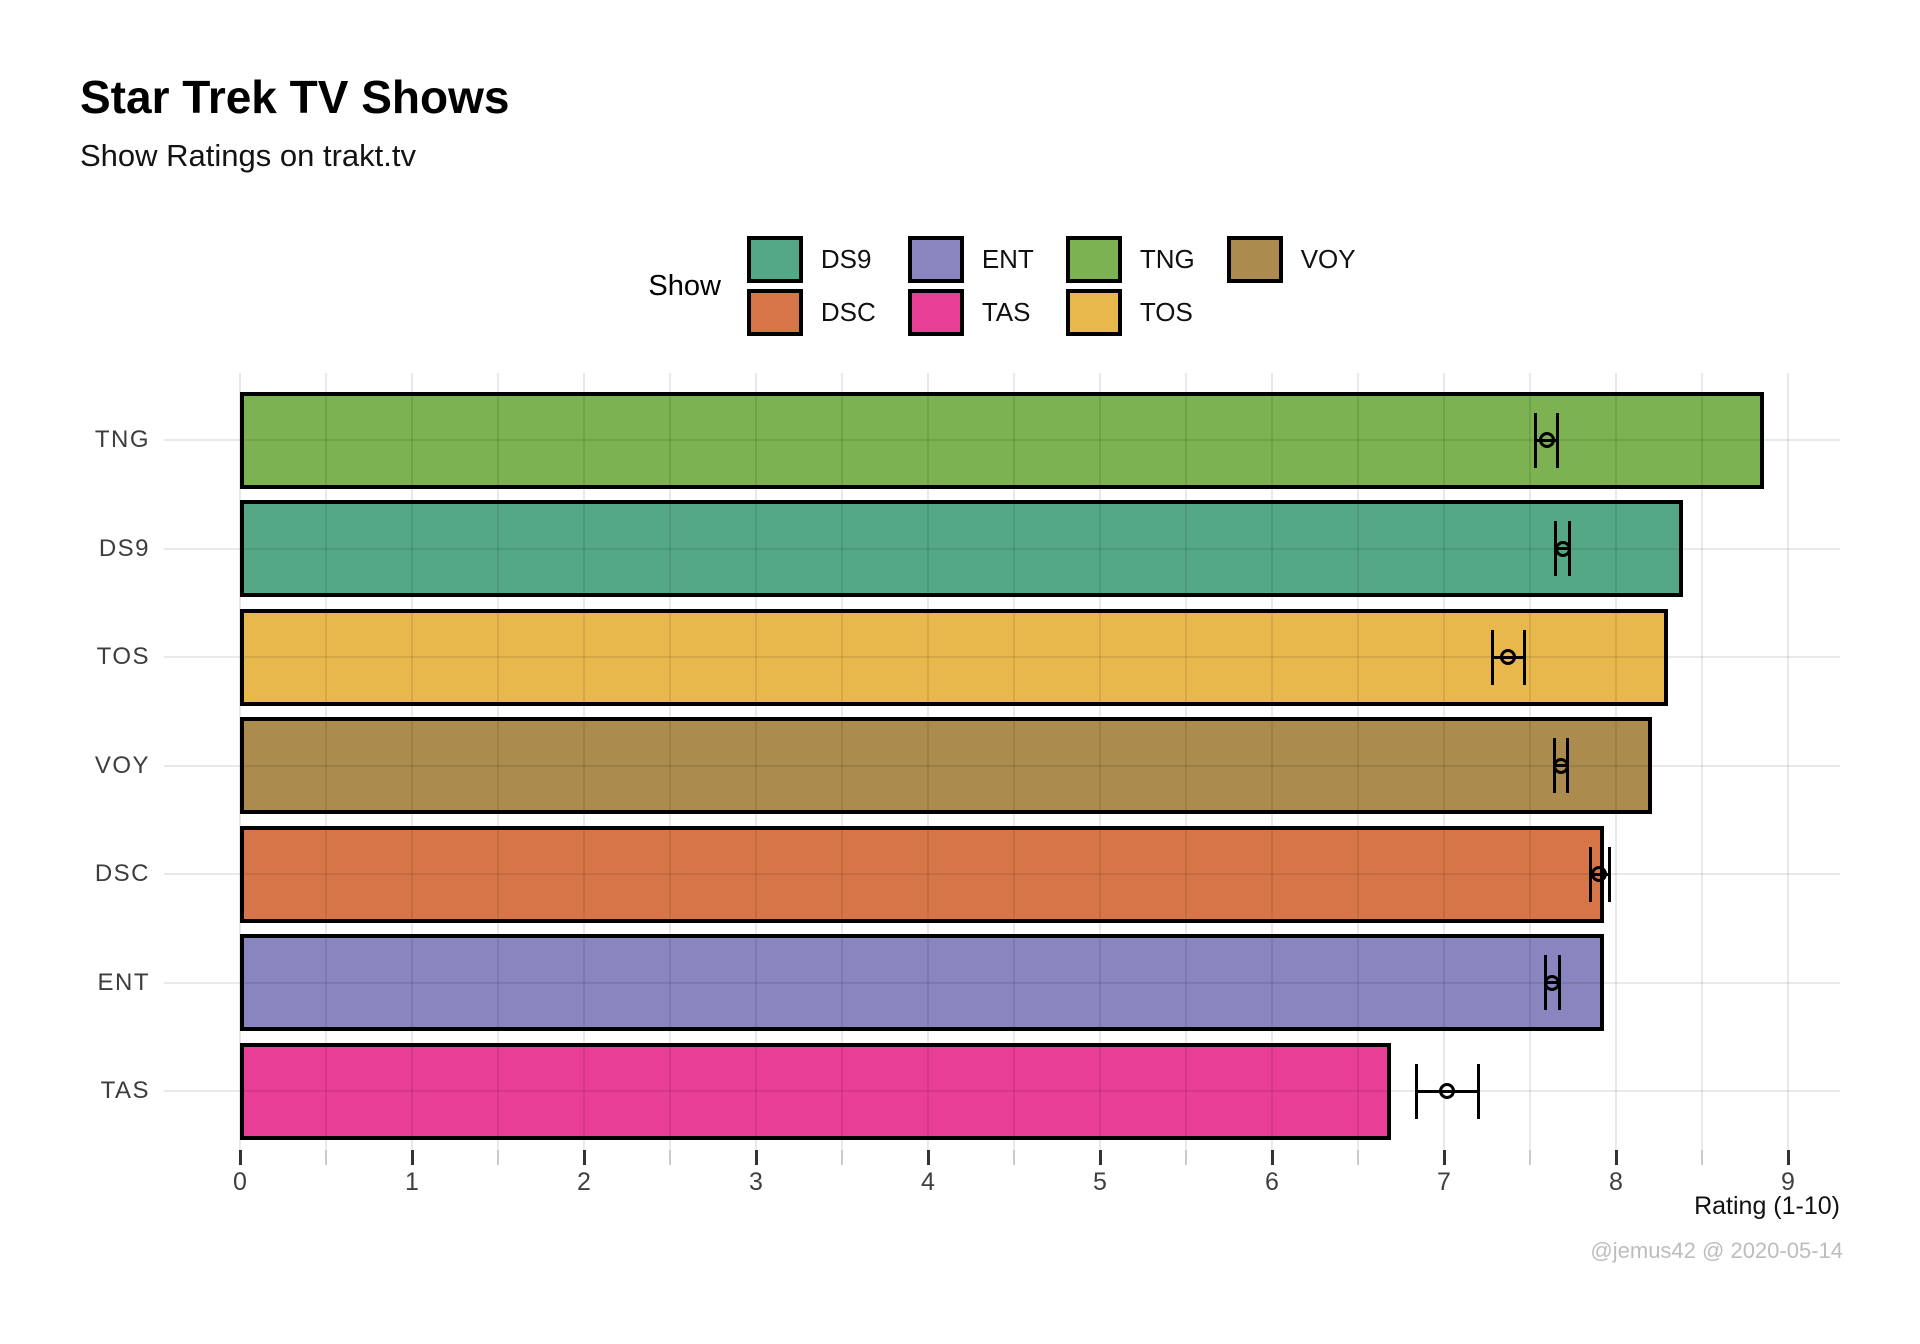  I want to click on legend-entry-tng: TNG, so click(1130, 259).